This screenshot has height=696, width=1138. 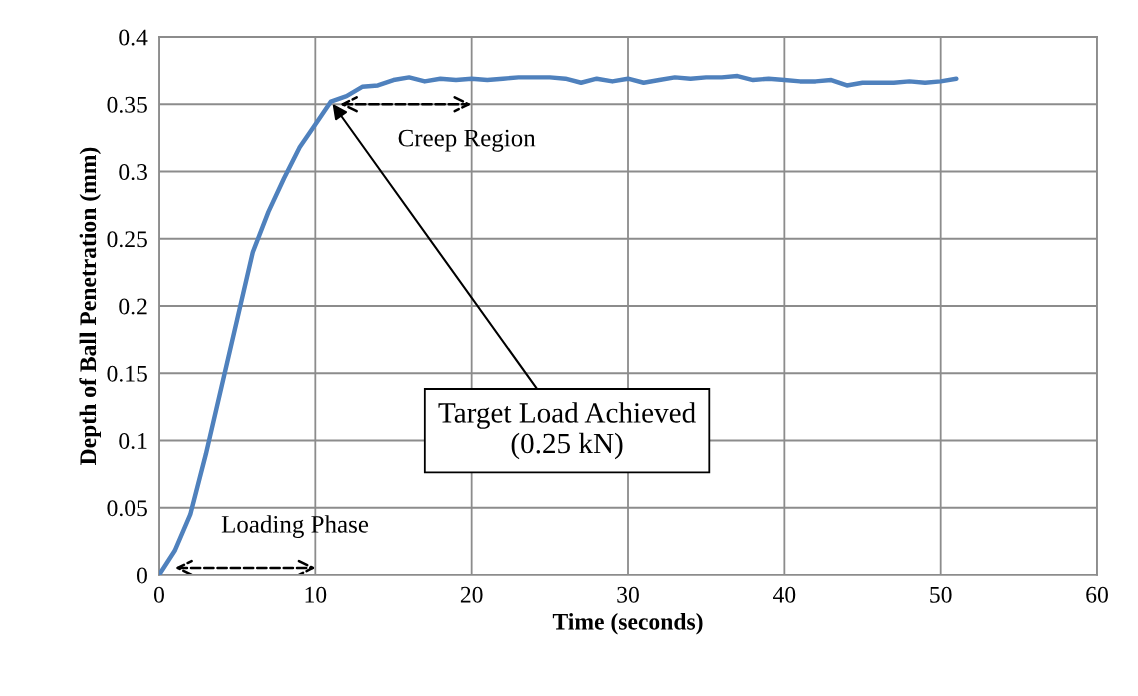 I want to click on x-tick-label: 40, so click(x=784, y=594).